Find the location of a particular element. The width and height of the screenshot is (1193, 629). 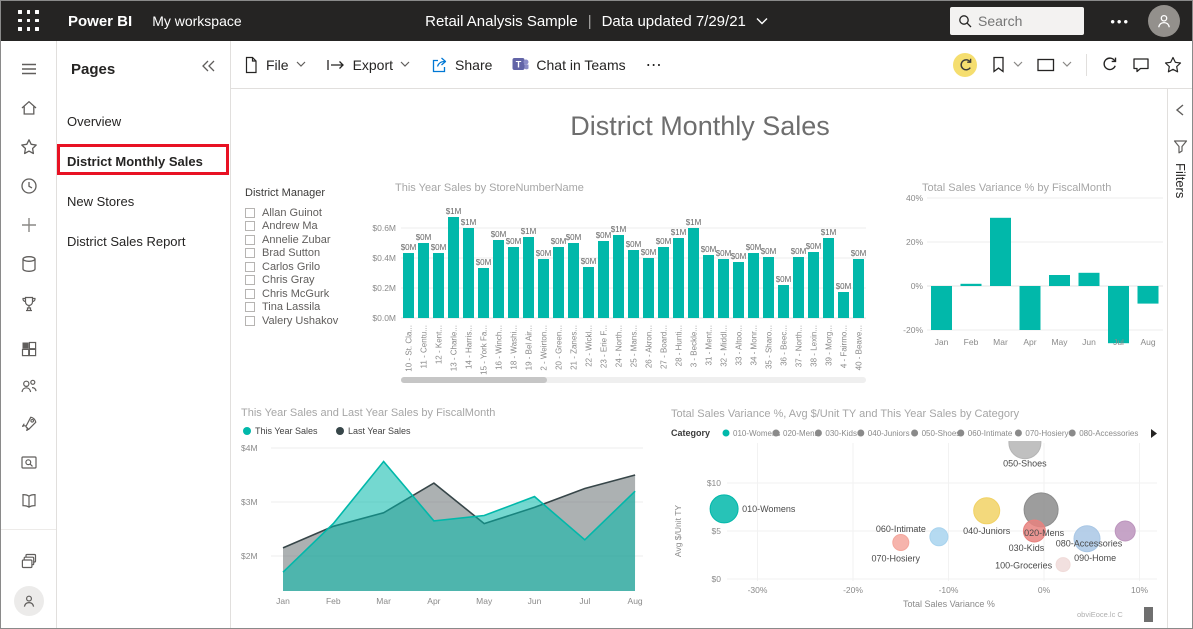

refresh-button is located at coordinates (1109, 64).